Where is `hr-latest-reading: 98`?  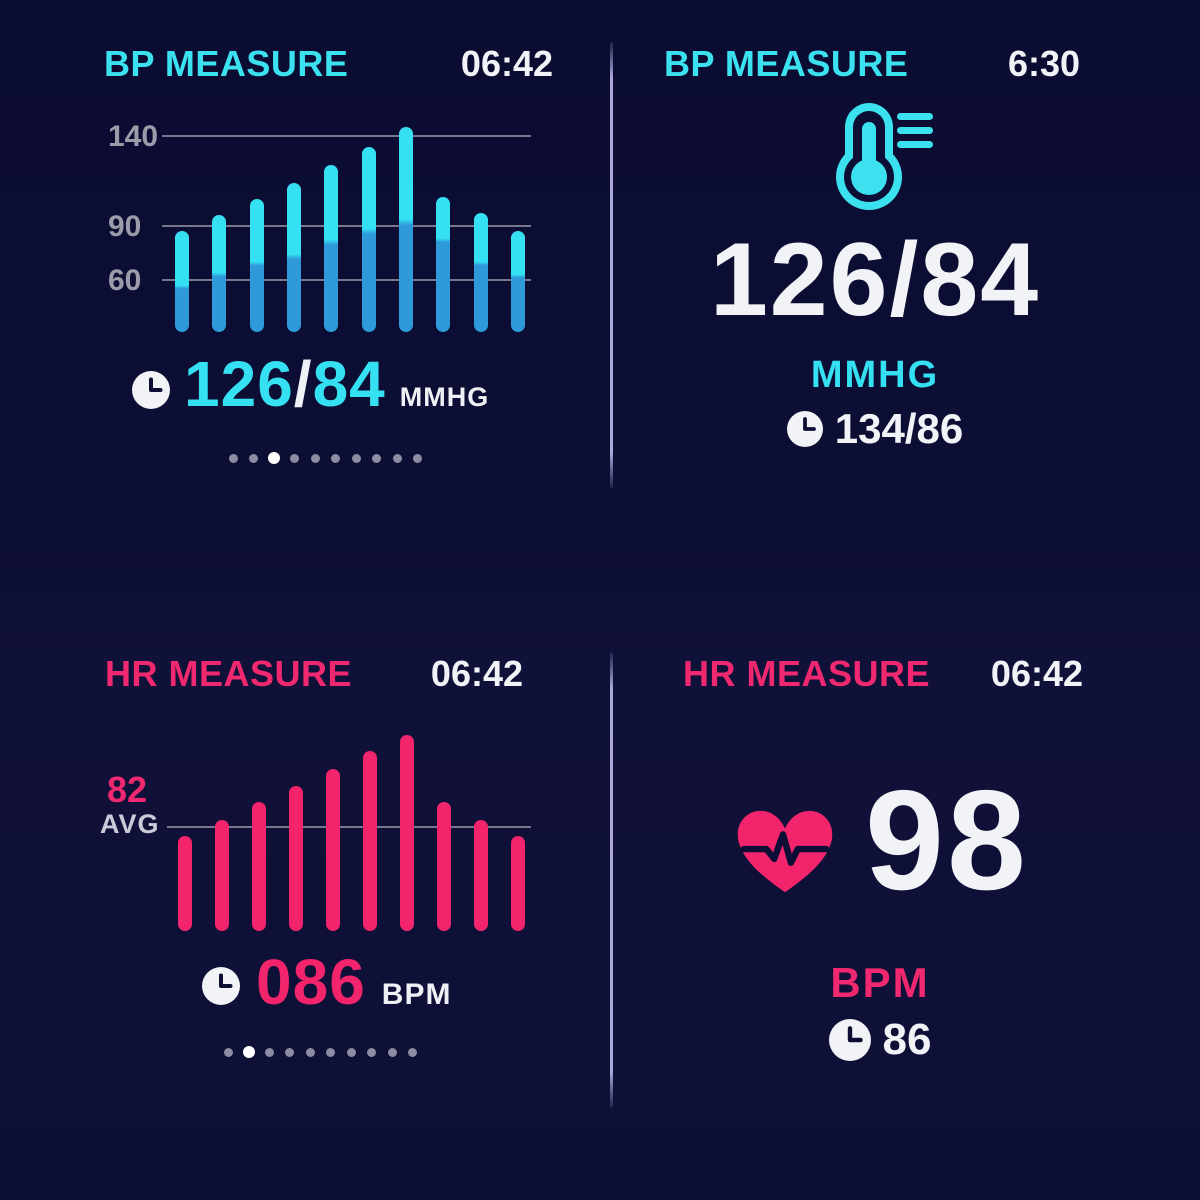
hr-latest-reading: 98 is located at coordinates (947, 840).